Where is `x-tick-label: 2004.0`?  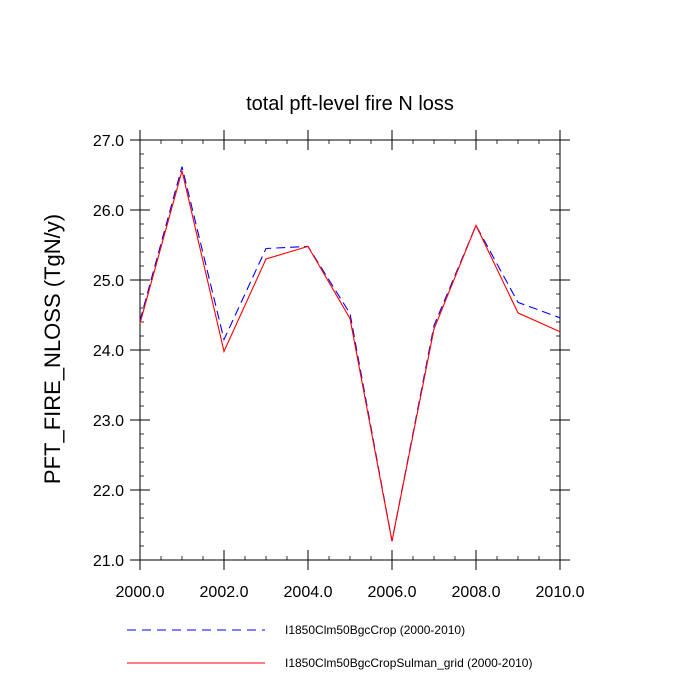 x-tick-label: 2004.0 is located at coordinates (308, 592).